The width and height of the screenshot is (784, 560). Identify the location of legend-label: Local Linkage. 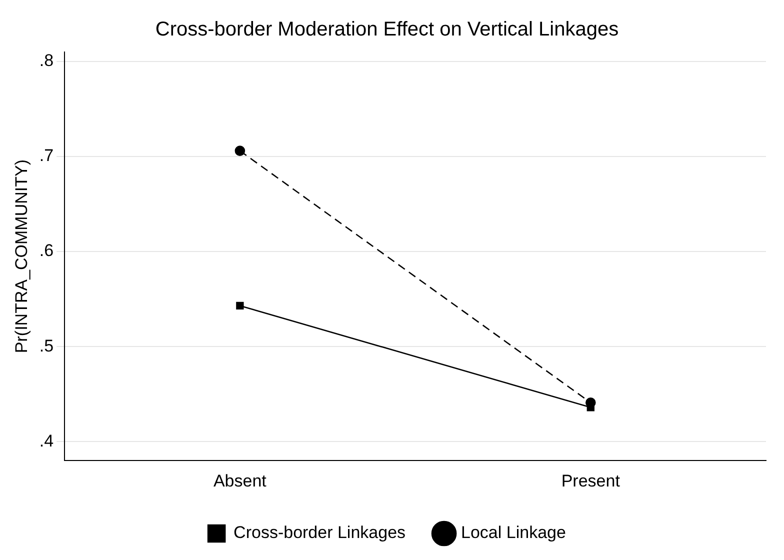
(513, 532).